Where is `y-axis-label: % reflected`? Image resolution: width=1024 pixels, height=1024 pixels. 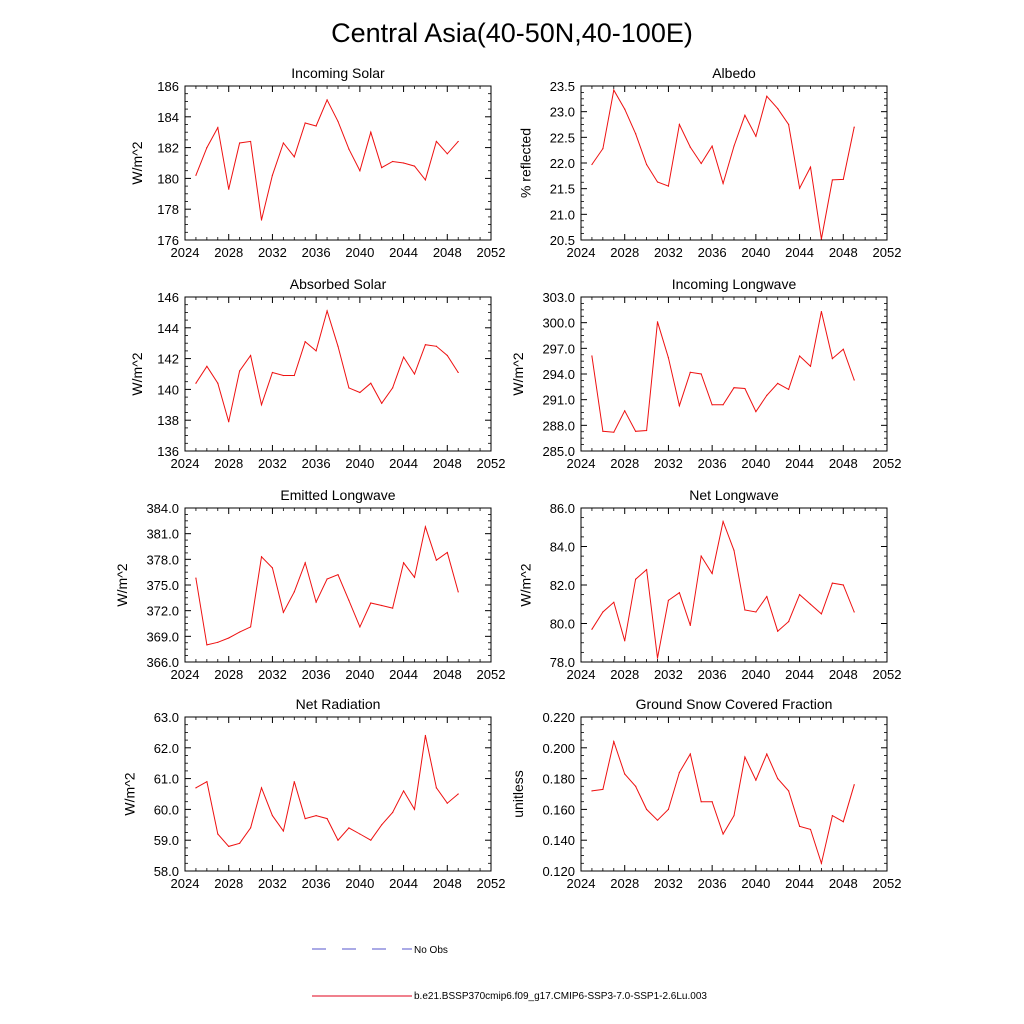 y-axis-label: % reflected is located at coordinates (526, 163).